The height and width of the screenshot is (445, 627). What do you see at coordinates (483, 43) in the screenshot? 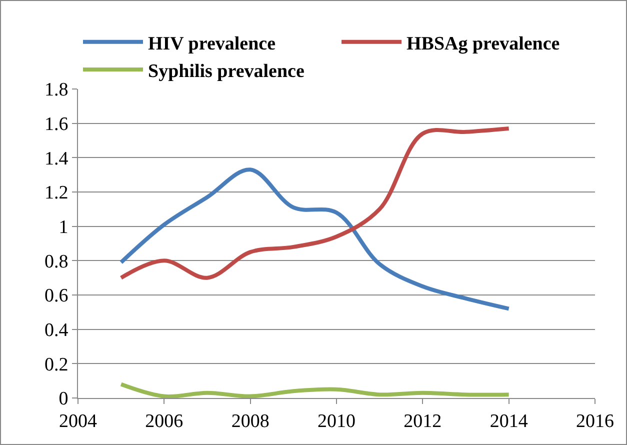
I see `legend-label: HBSAg prevalence` at bounding box center [483, 43].